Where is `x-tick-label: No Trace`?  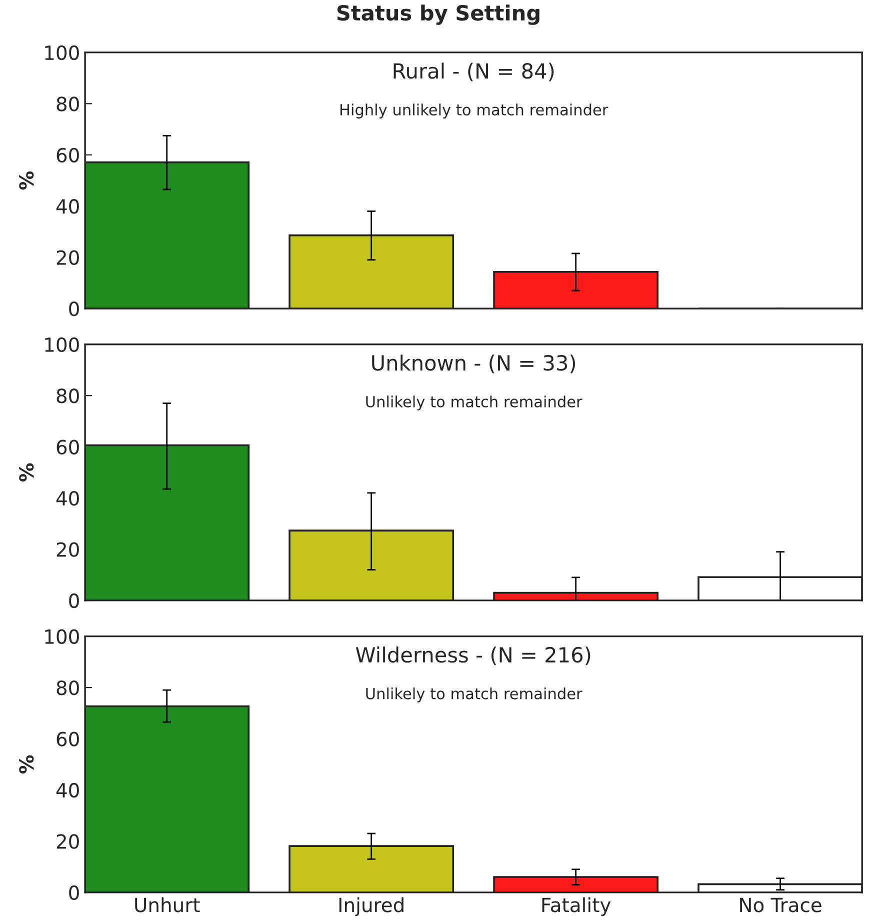 x-tick-label: No Trace is located at coordinates (781, 905).